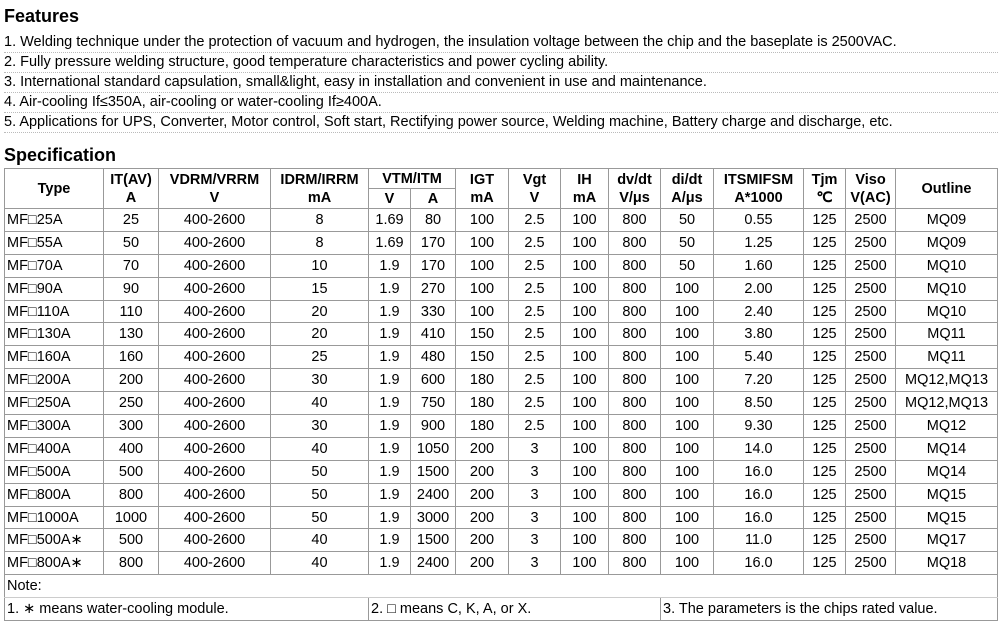 The height and width of the screenshot is (627, 1000). What do you see at coordinates (871, 188) in the screenshot?
I see `header-cell: Viso V(AC)` at bounding box center [871, 188].